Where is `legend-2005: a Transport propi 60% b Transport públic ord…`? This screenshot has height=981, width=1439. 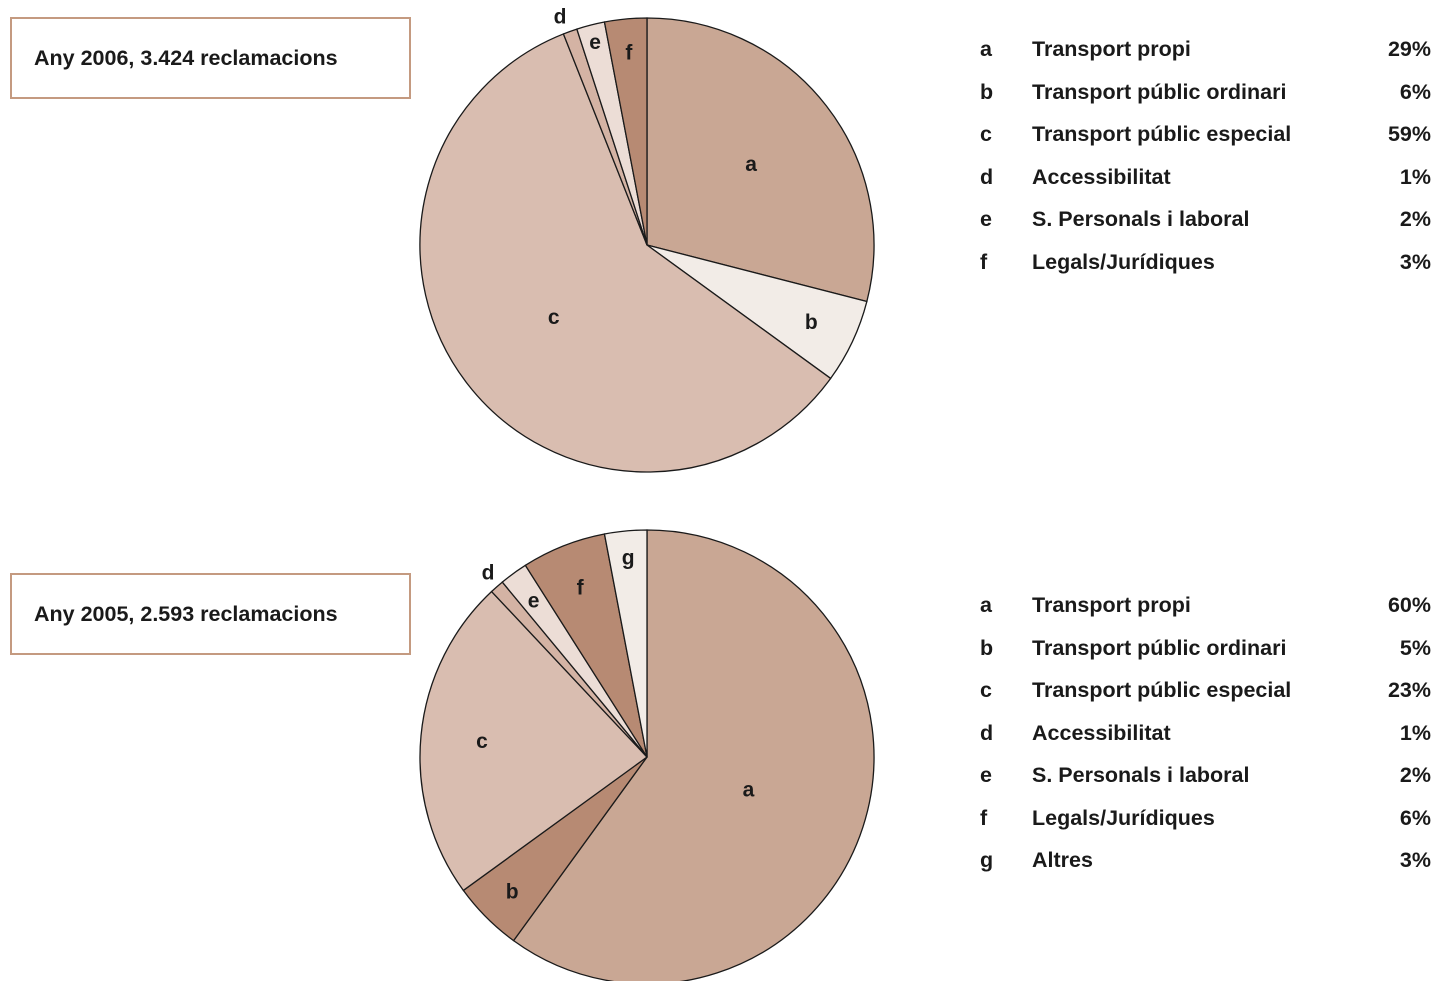
legend-2005: a Transport propi 60% b Transport públic ord… is located at coordinates (1202, 733).